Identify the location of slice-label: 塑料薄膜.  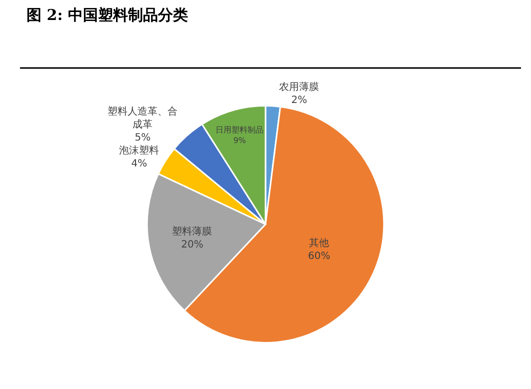
(192, 232).